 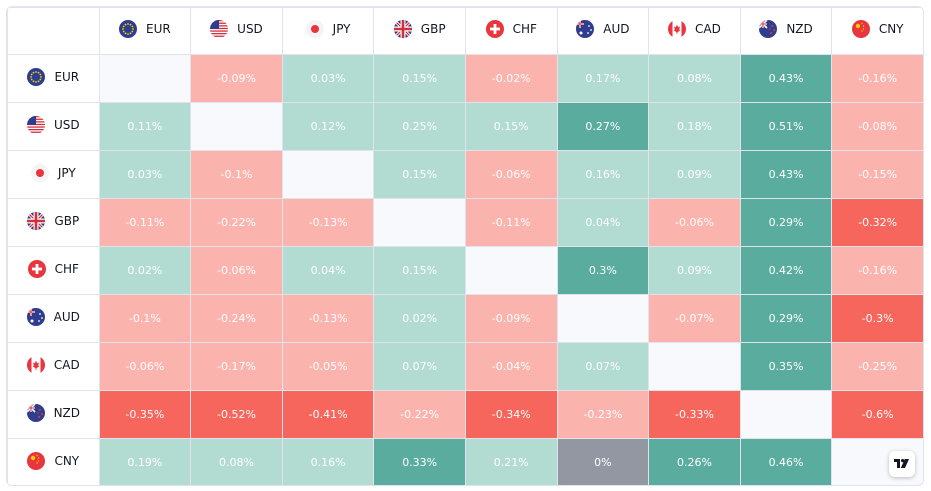 What do you see at coordinates (328, 31) in the screenshot?
I see `column-header-jpy: JPY` at bounding box center [328, 31].